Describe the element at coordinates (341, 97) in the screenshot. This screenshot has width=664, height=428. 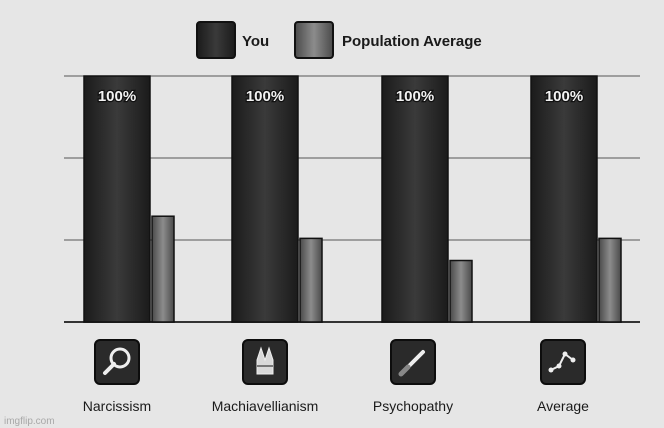
I see `data-labels: 100% 100% 100% 100%` at that location.